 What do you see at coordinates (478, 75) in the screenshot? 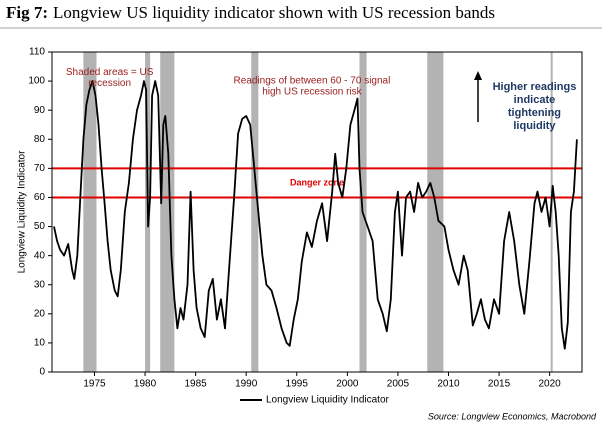
I see `annotation-arrow-head` at bounding box center [478, 75].